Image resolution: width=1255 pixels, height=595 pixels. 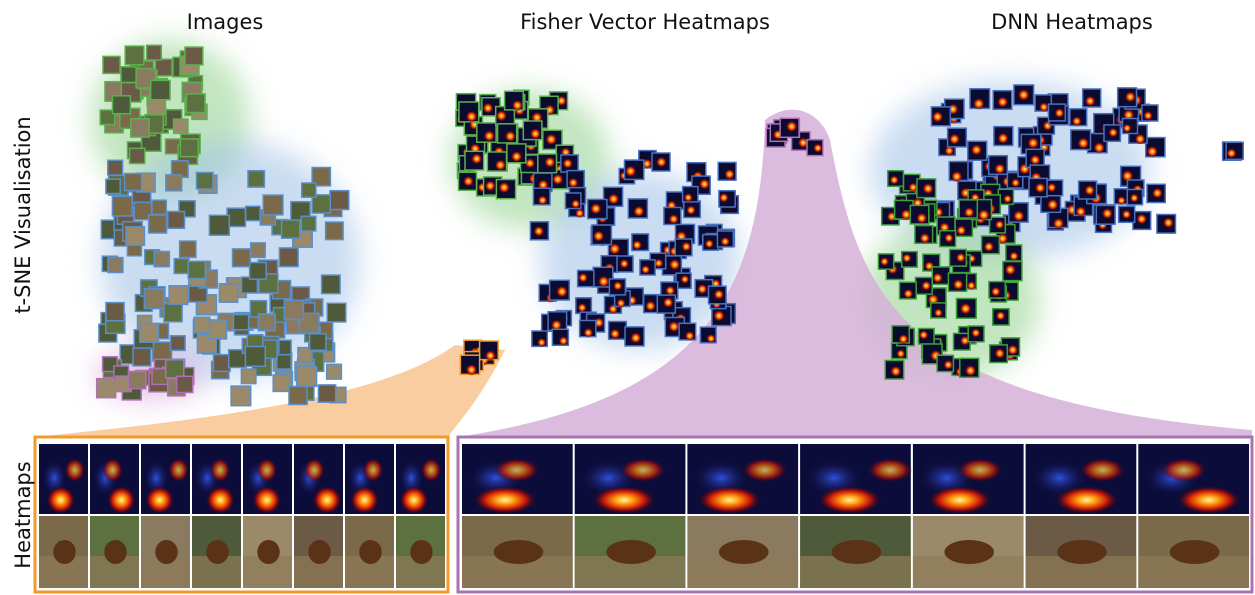 What do you see at coordinates (270, 391) in the screenshot?
I see `zoom-funnel` at bounding box center [270, 391].